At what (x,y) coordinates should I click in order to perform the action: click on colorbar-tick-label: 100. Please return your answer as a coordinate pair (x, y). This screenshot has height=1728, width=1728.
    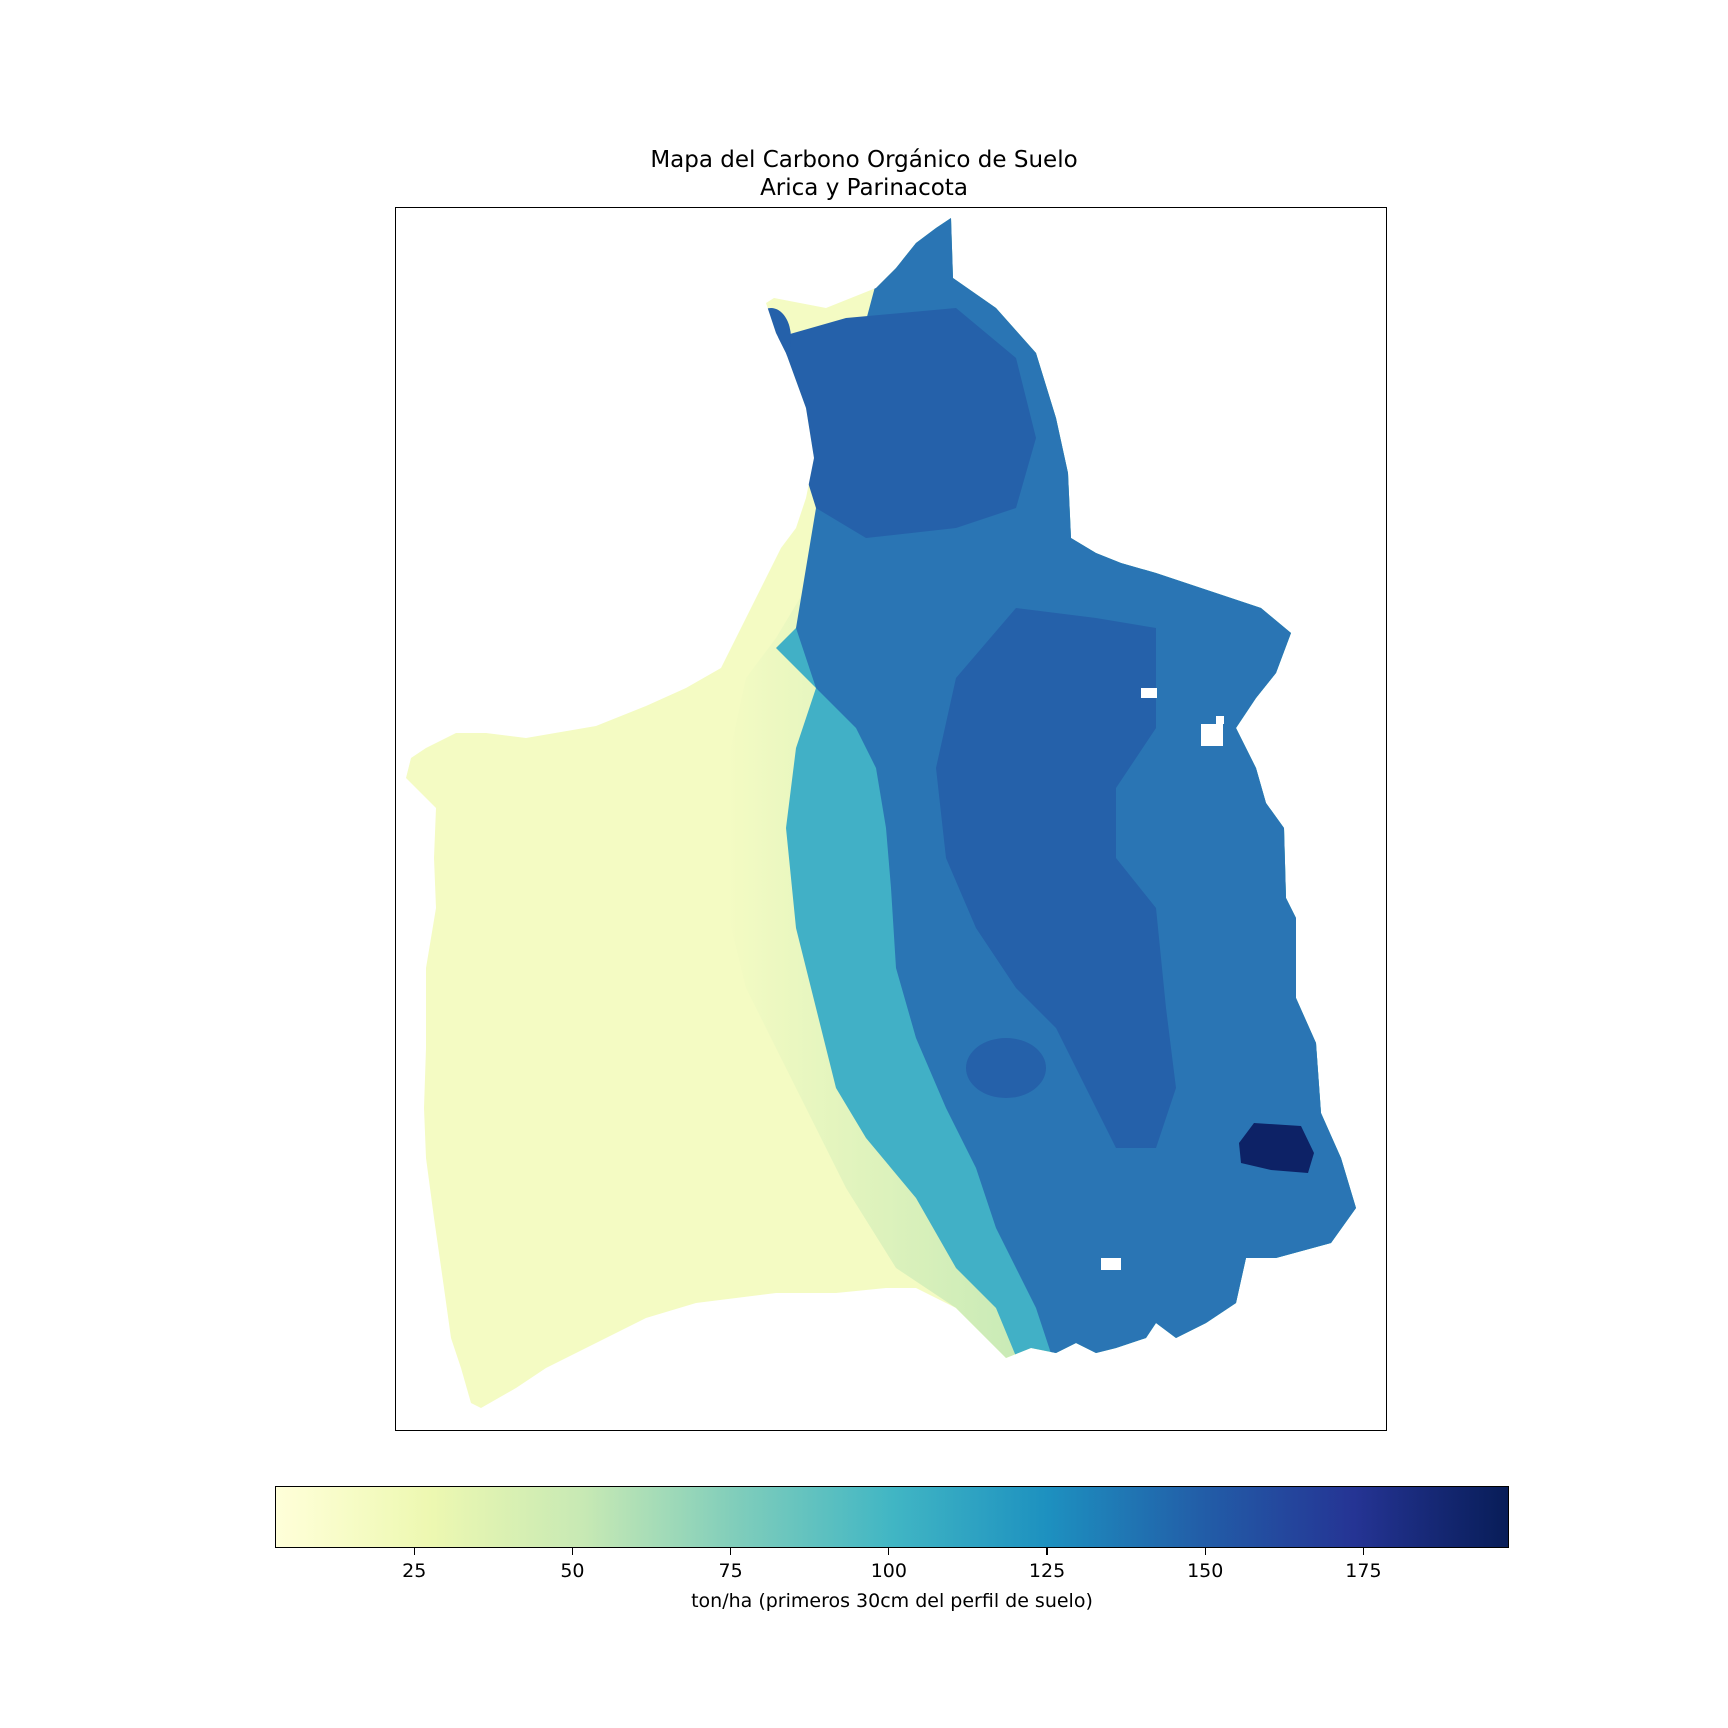
    Looking at the image, I should click on (888, 1571).